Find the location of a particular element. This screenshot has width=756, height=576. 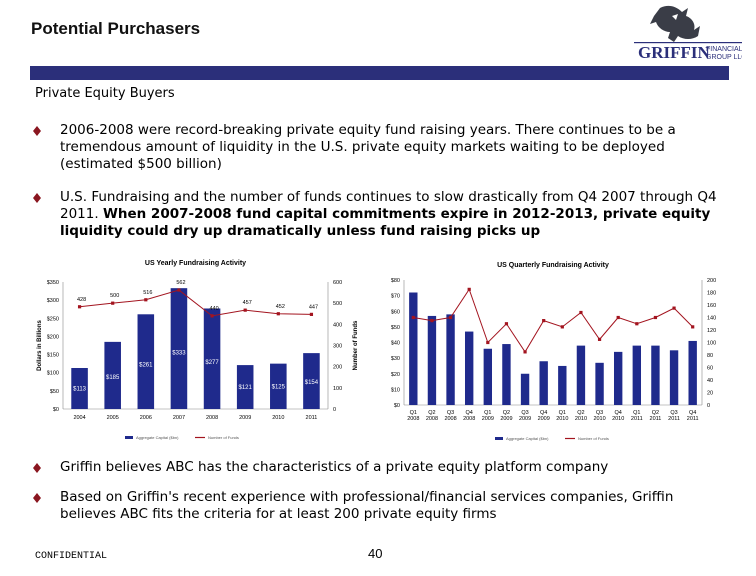

y2-tick-label: 180 is located at coordinates (711, 294).